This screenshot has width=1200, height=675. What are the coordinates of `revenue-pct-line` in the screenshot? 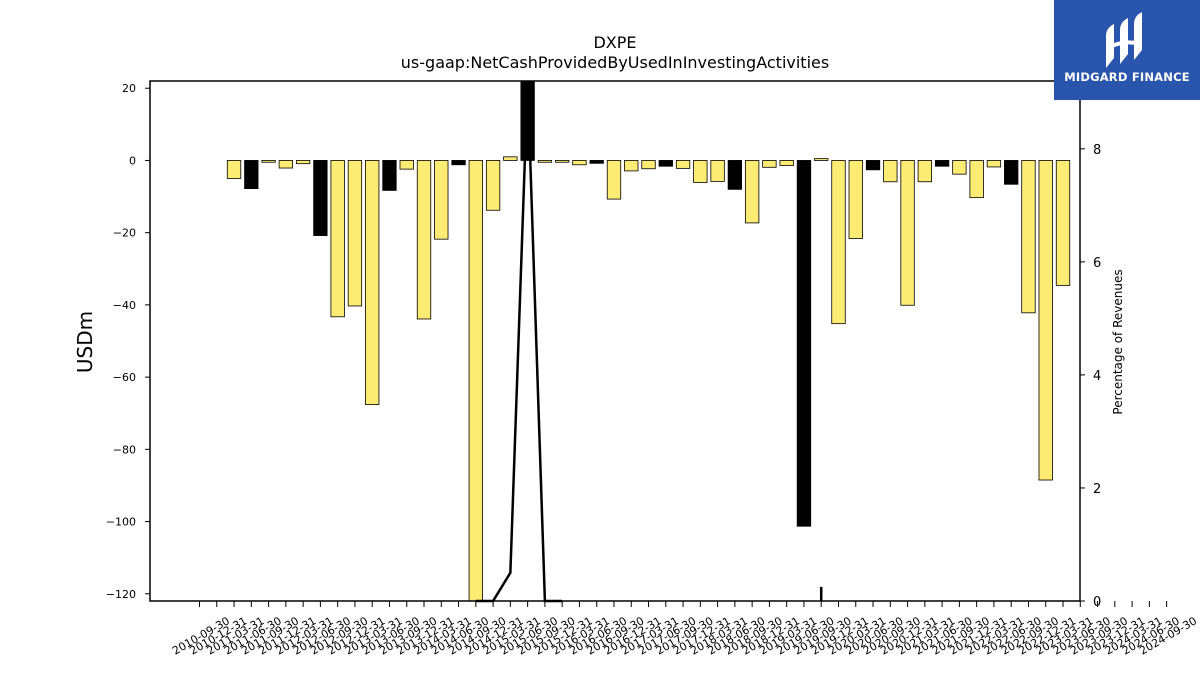 It's located at (519, 341).